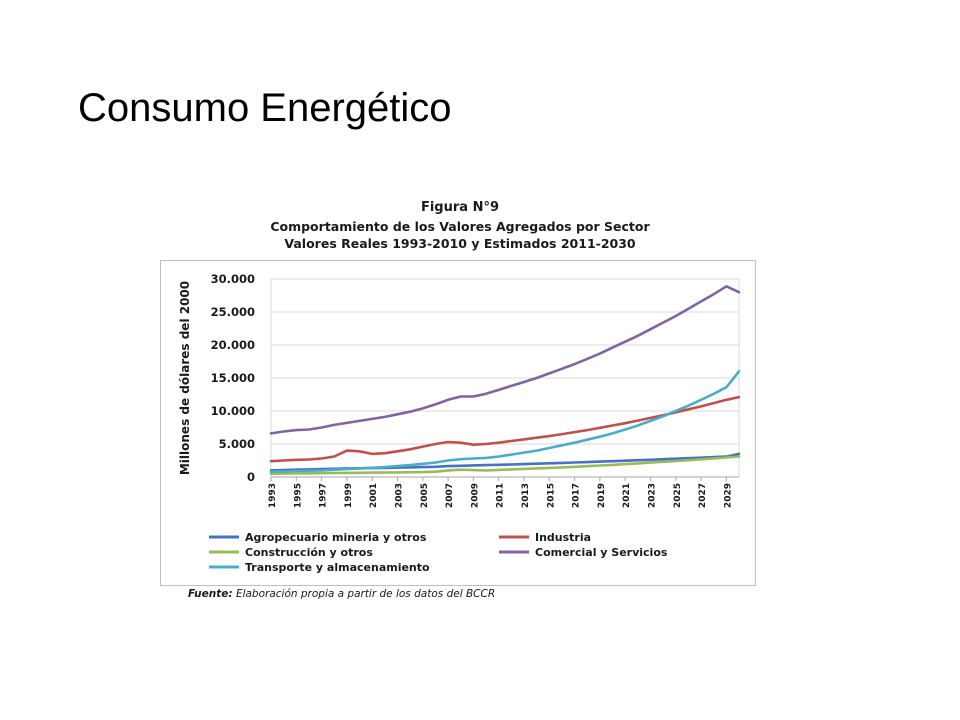 The image size is (960, 720). I want to click on x-tick-label: 2021, so click(627, 495).